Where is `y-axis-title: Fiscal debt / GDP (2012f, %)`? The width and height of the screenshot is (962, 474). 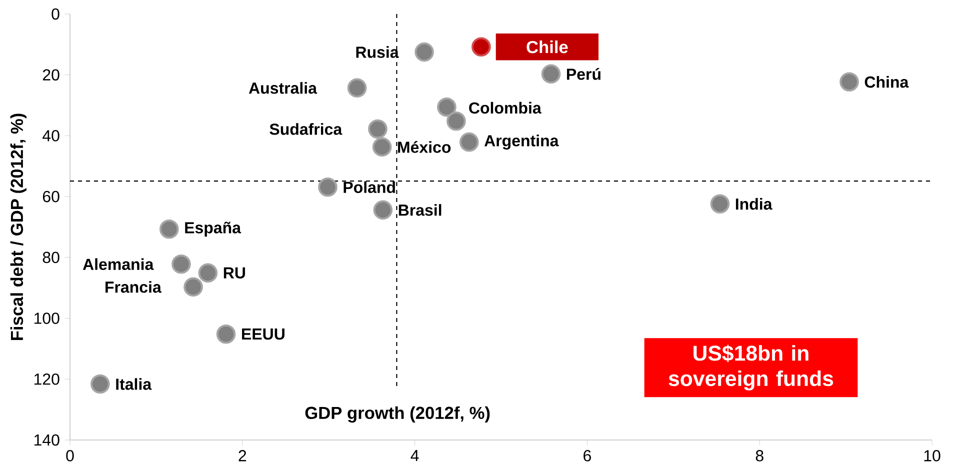
y-axis-title: Fiscal debt / GDP (2012f, %) is located at coordinates (18, 227).